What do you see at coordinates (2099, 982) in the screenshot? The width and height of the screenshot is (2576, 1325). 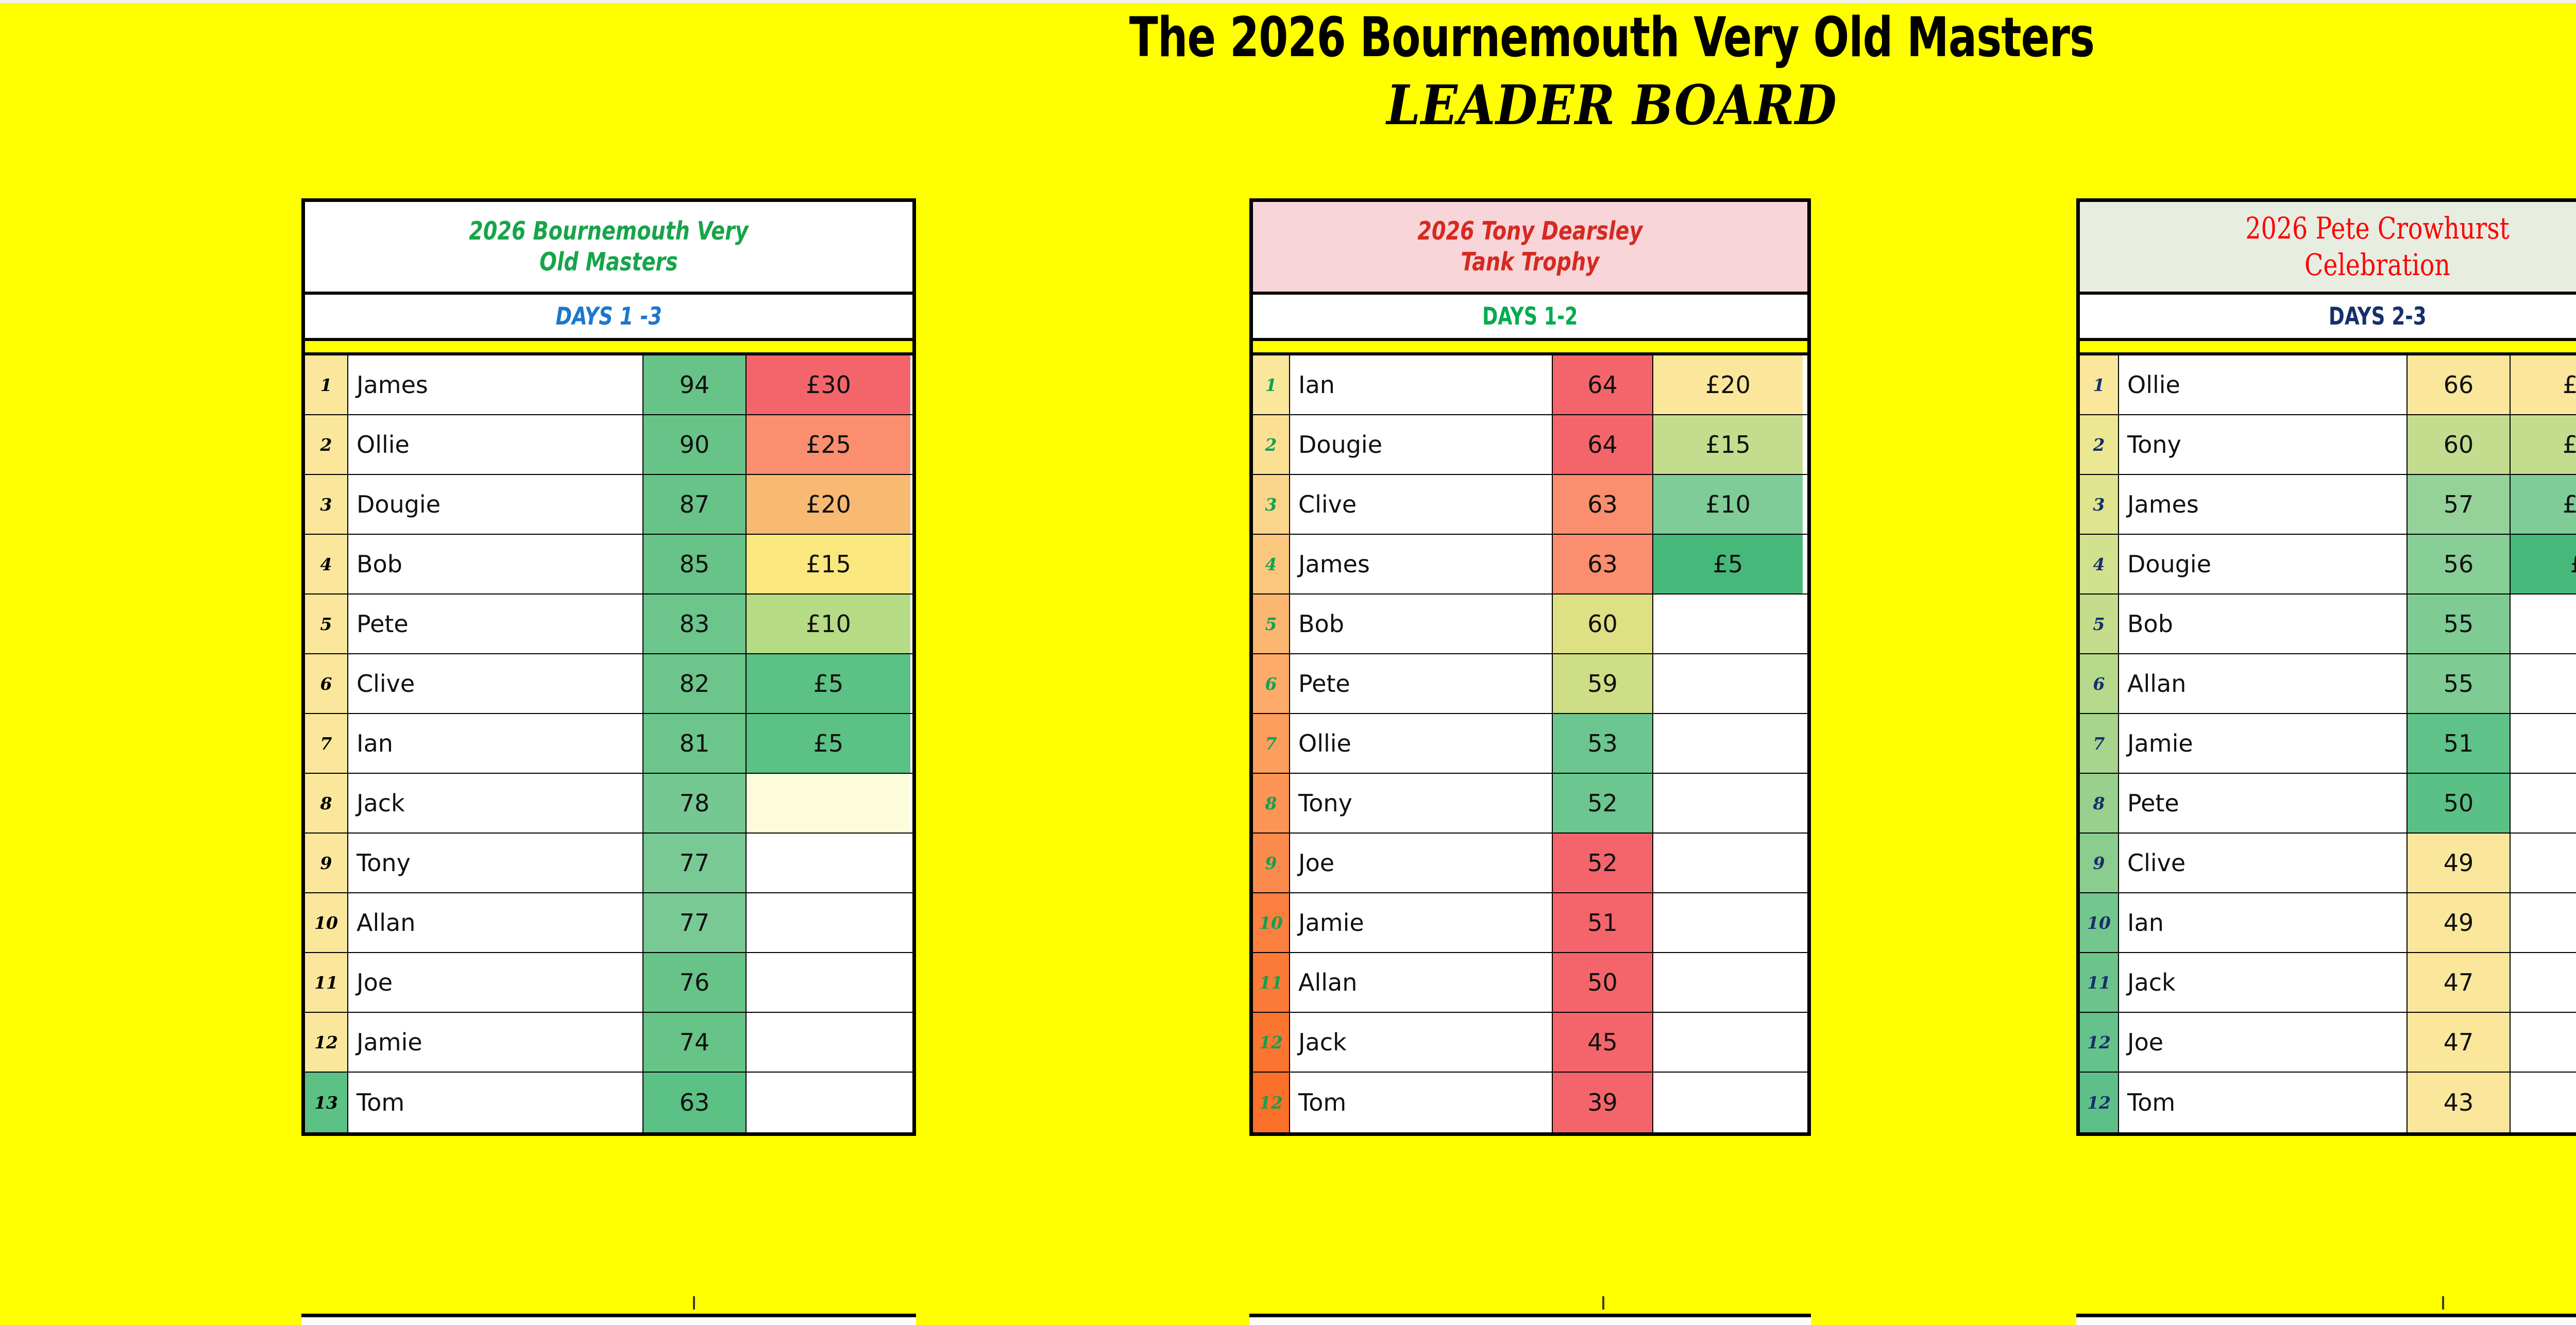 I see `rank-cell: 11` at bounding box center [2099, 982].